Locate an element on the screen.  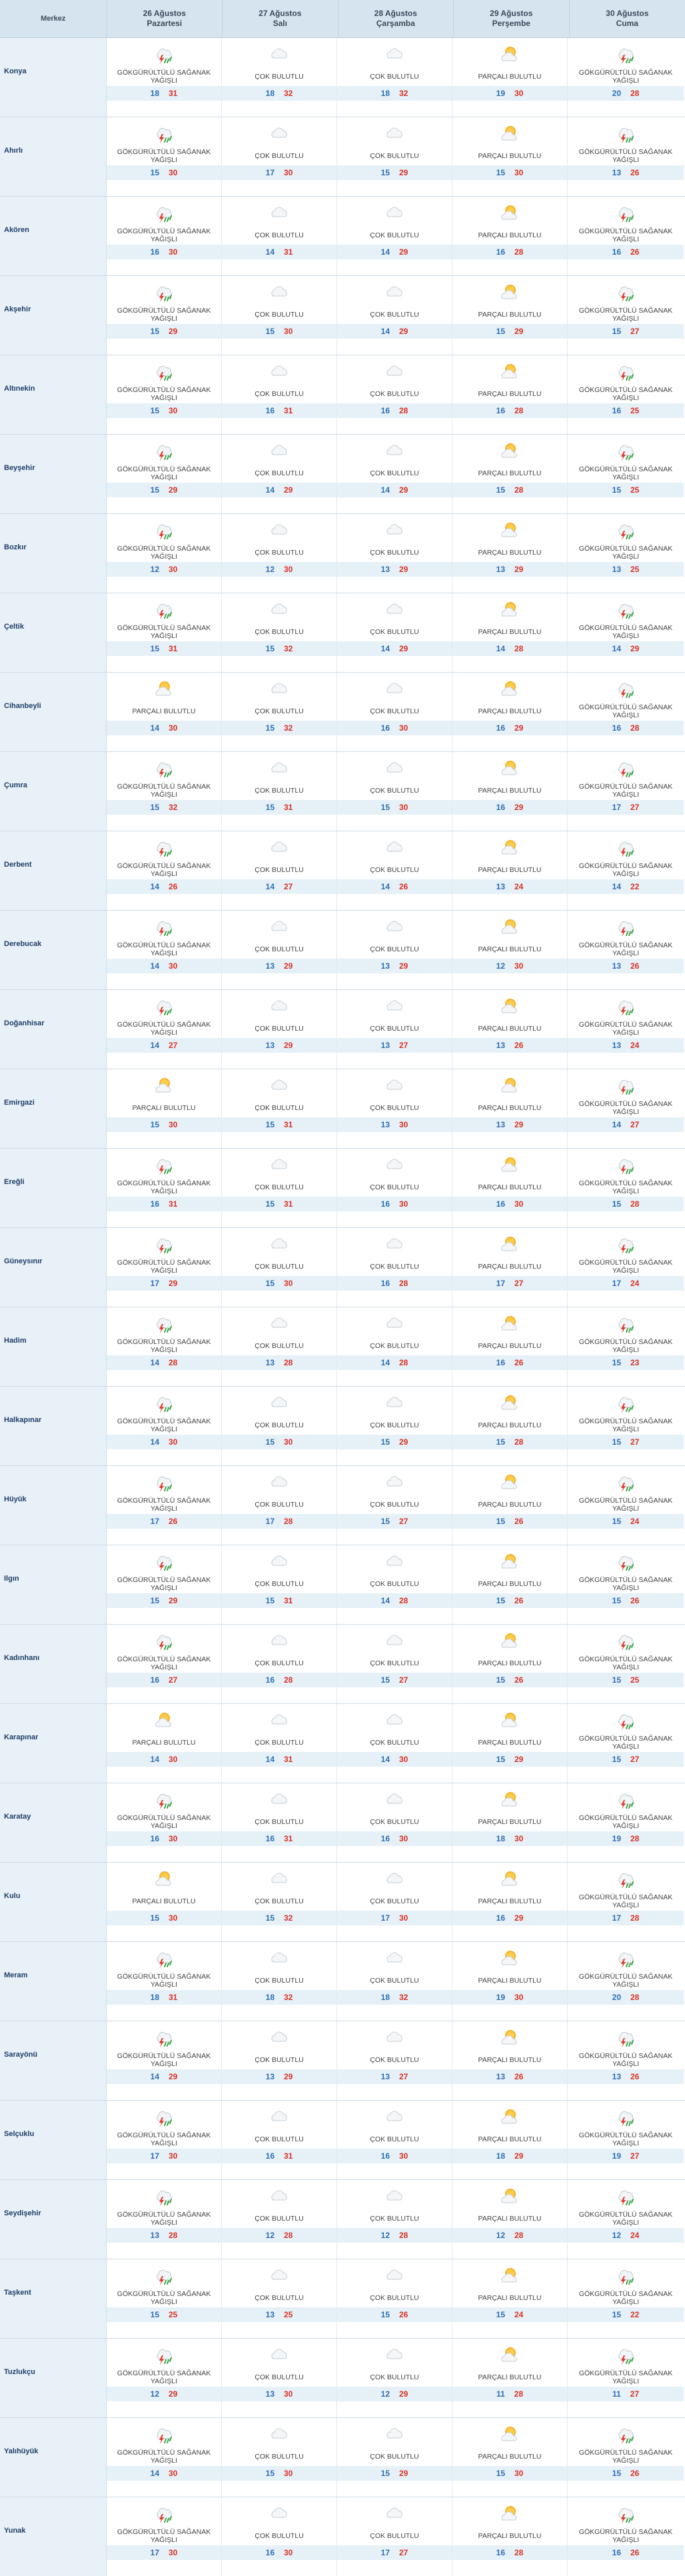
temperature-band: 13 30 is located at coordinates (279, 2394).